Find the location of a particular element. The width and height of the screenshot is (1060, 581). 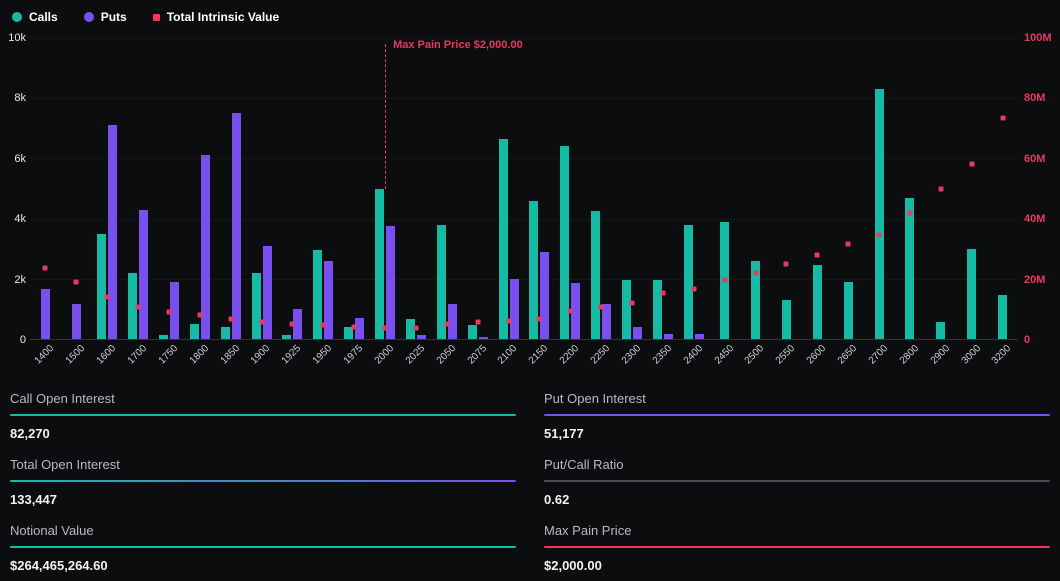

legend-item-puts: Puts is located at coordinates (105, 17).